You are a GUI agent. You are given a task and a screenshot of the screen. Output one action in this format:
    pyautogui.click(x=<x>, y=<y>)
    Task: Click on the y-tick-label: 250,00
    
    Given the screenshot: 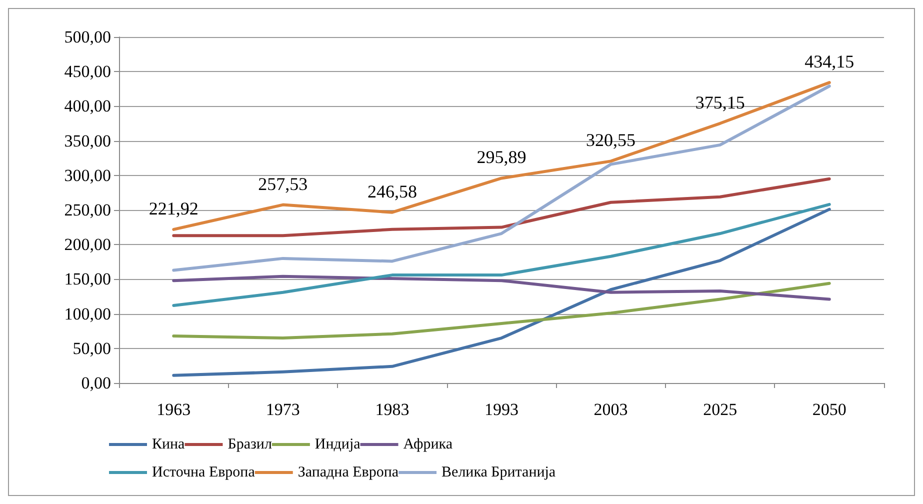 What is the action you would take?
    pyautogui.click(x=87, y=210)
    